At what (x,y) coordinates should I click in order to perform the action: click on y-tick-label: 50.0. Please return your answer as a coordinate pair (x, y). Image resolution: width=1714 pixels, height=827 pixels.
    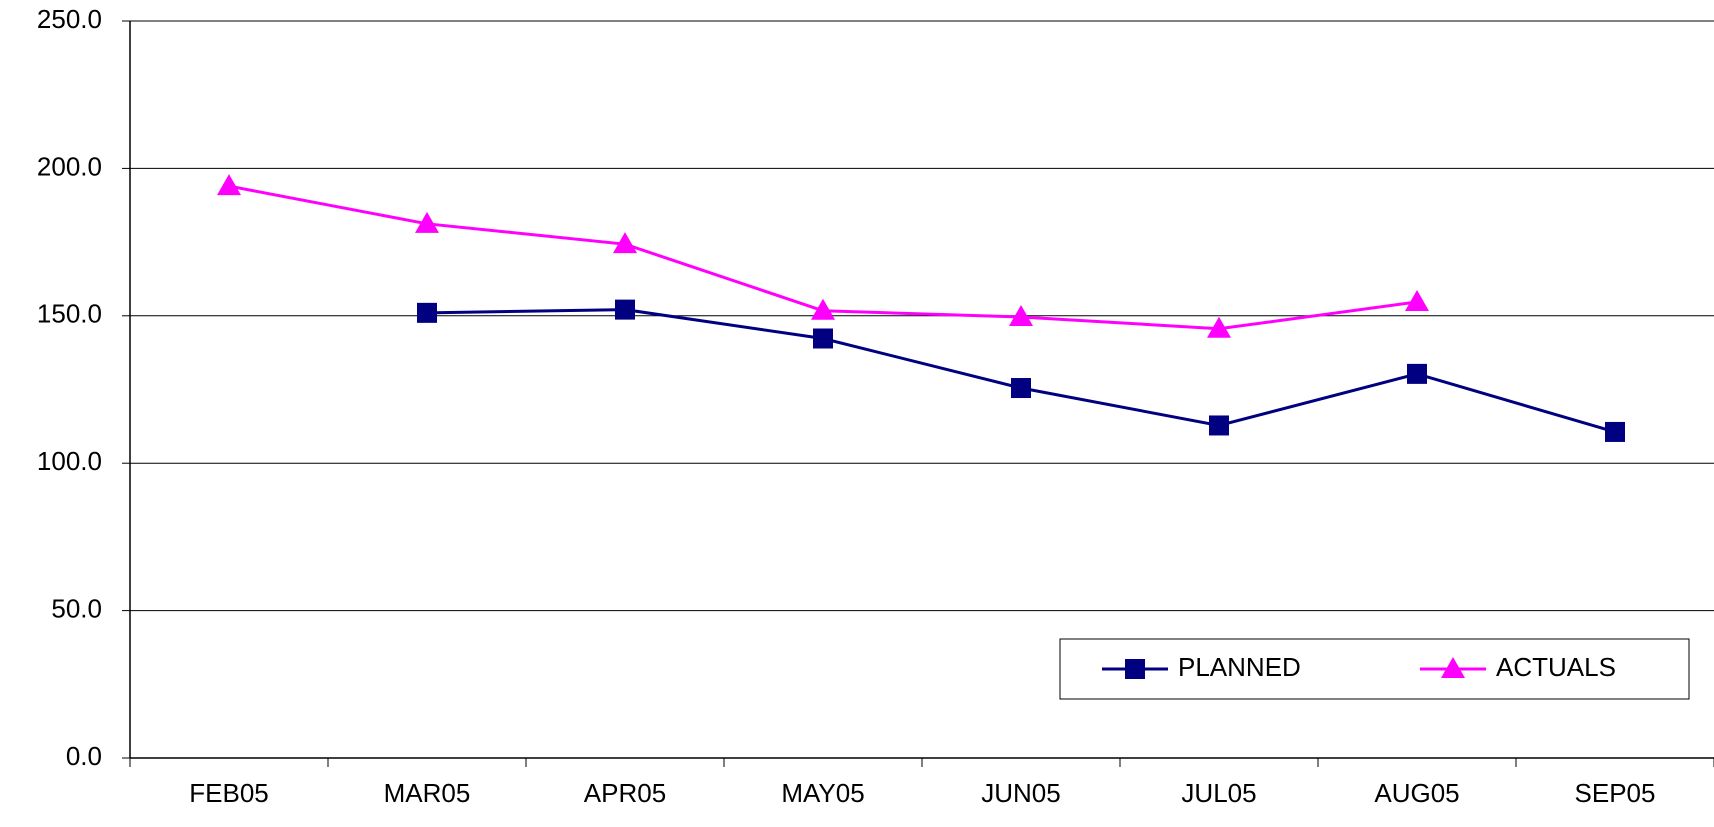
    Looking at the image, I should click on (76, 608).